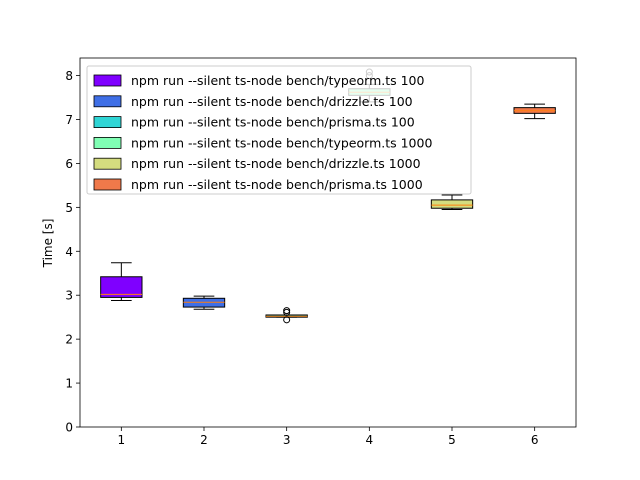 Image resolution: width=640 pixels, height=480 pixels. Describe the element at coordinates (69, 428) in the screenshot. I see `y-tick-label: 0` at that location.